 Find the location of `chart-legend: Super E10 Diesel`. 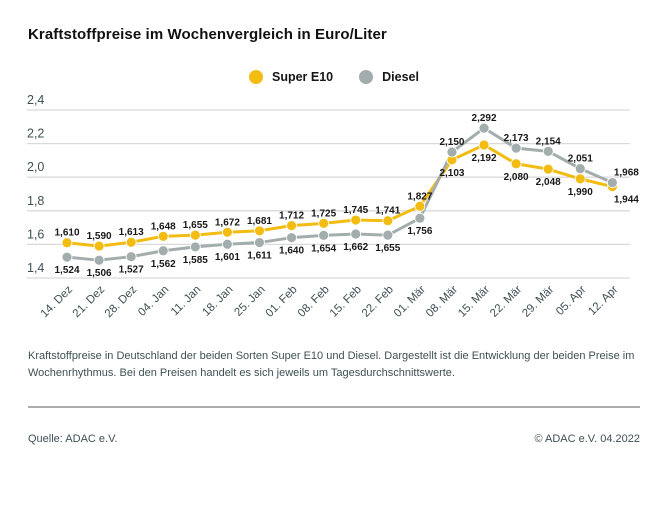

chart-legend: Super E10 Diesel is located at coordinates (334, 77).